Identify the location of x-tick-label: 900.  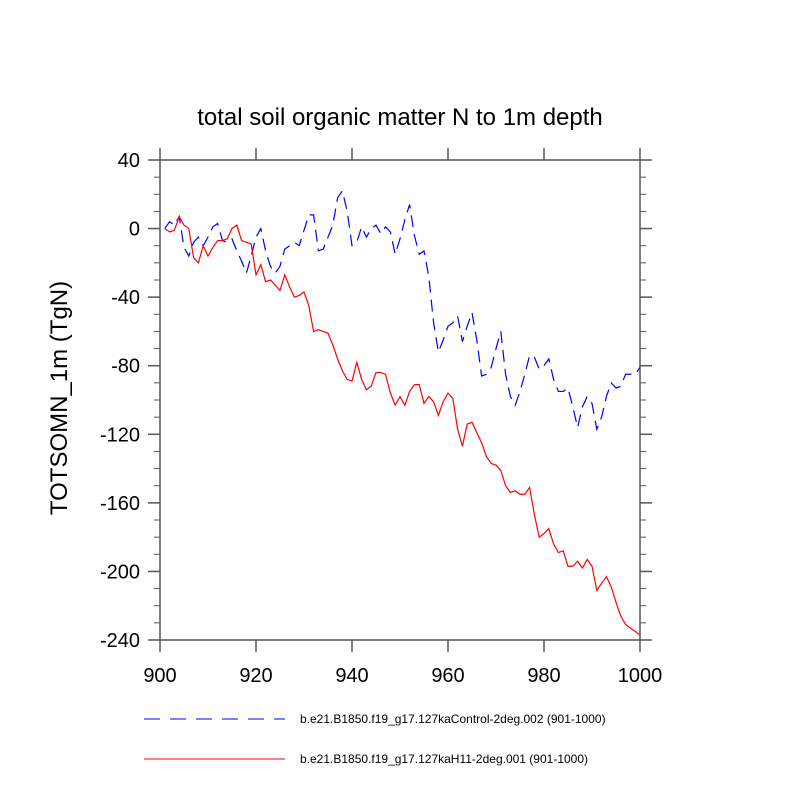
(159, 676).